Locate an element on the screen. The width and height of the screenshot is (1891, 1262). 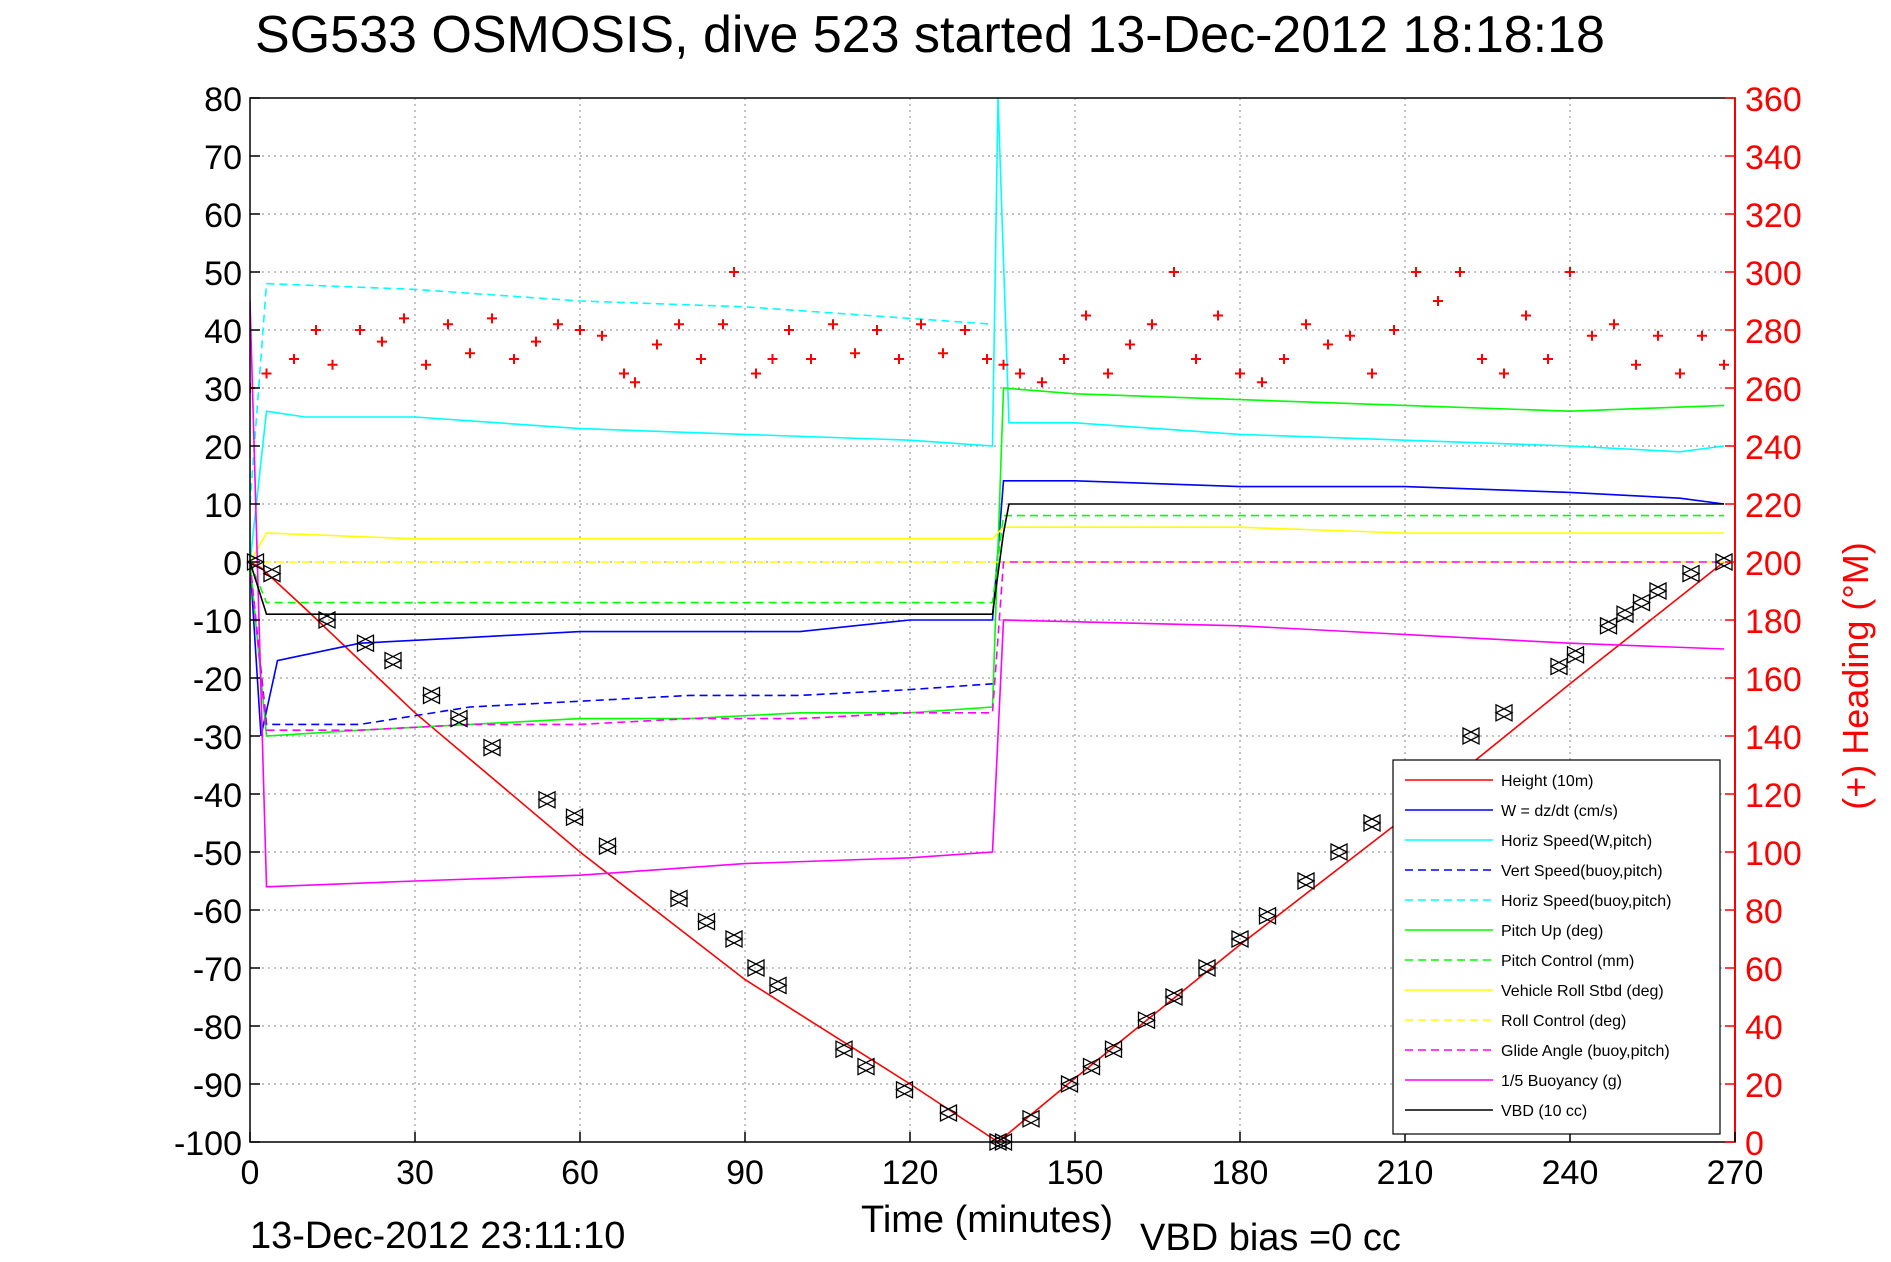
legend-item-label: Height (10m) is located at coordinates (1547, 781).